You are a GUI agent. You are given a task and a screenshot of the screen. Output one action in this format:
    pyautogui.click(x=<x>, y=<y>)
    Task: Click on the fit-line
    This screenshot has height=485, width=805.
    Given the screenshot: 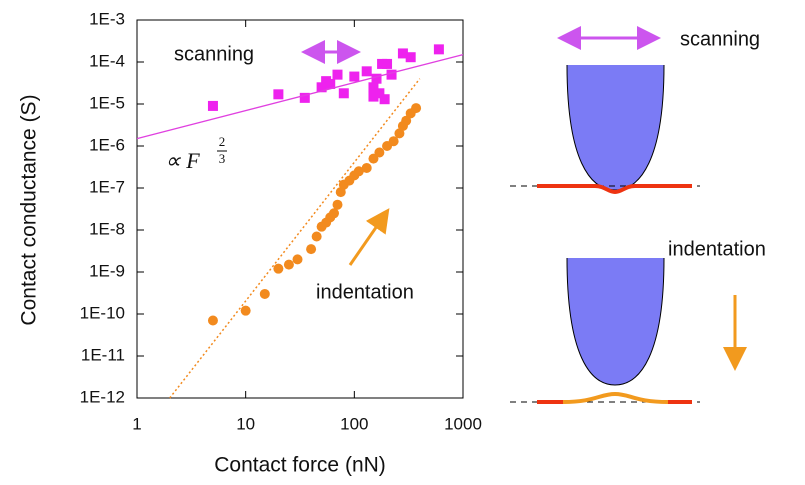 What is the action you would take?
    pyautogui.click(x=300, y=96)
    